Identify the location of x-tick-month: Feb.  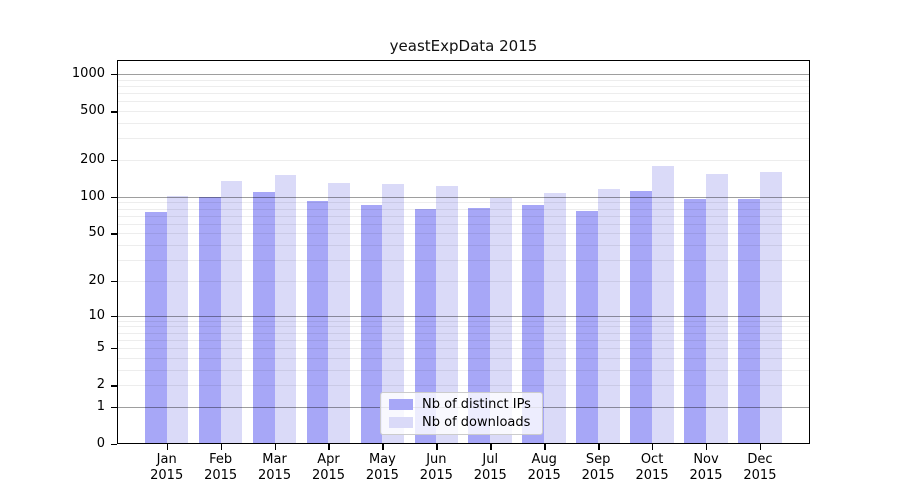
(221, 459).